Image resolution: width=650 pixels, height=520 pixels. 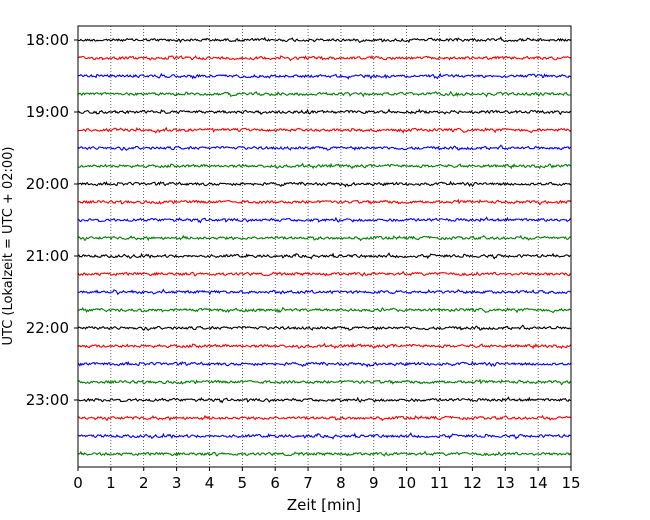 What do you see at coordinates (210, 483) in the screenshot?
I see `x-tick-label: 4` at bounding box center [210, 483].